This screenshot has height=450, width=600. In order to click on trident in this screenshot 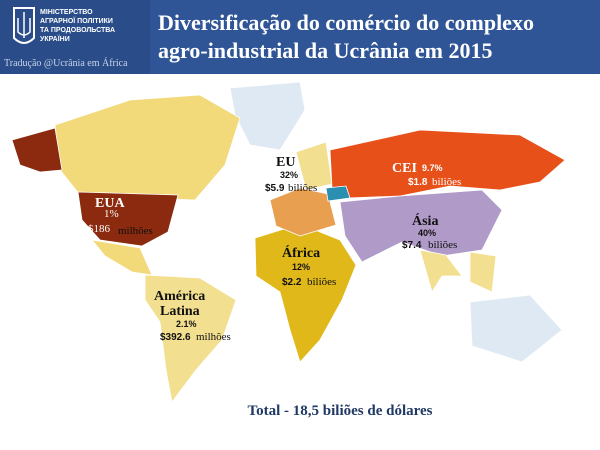, I will do `click(24, 25)`.